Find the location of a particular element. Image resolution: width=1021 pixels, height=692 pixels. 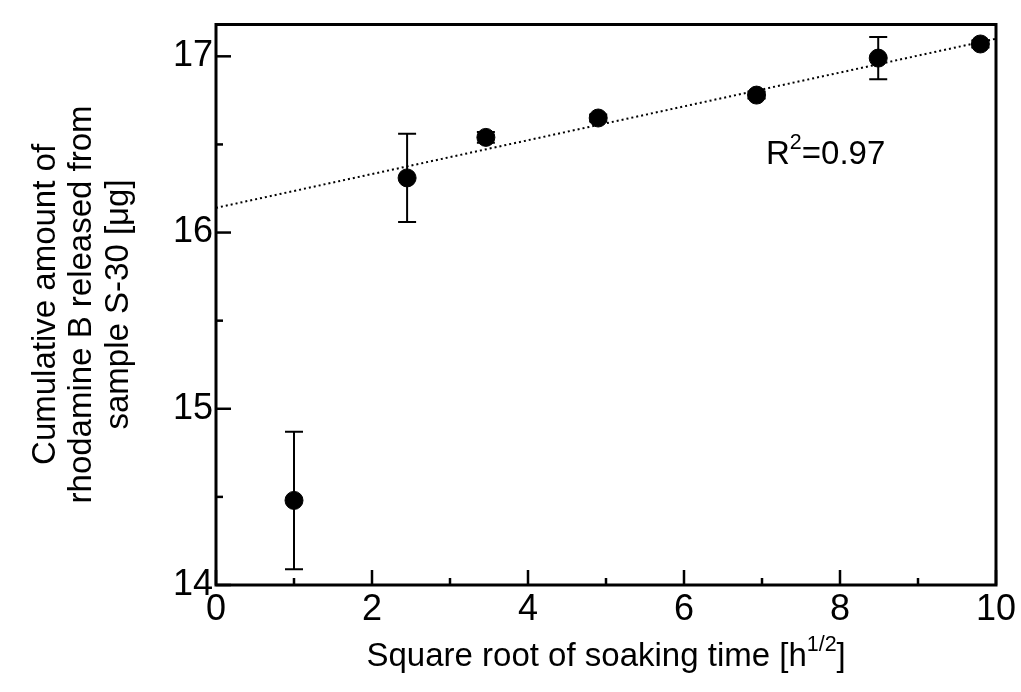

x-tick-label: 4 is located at coordinates (528, 607).